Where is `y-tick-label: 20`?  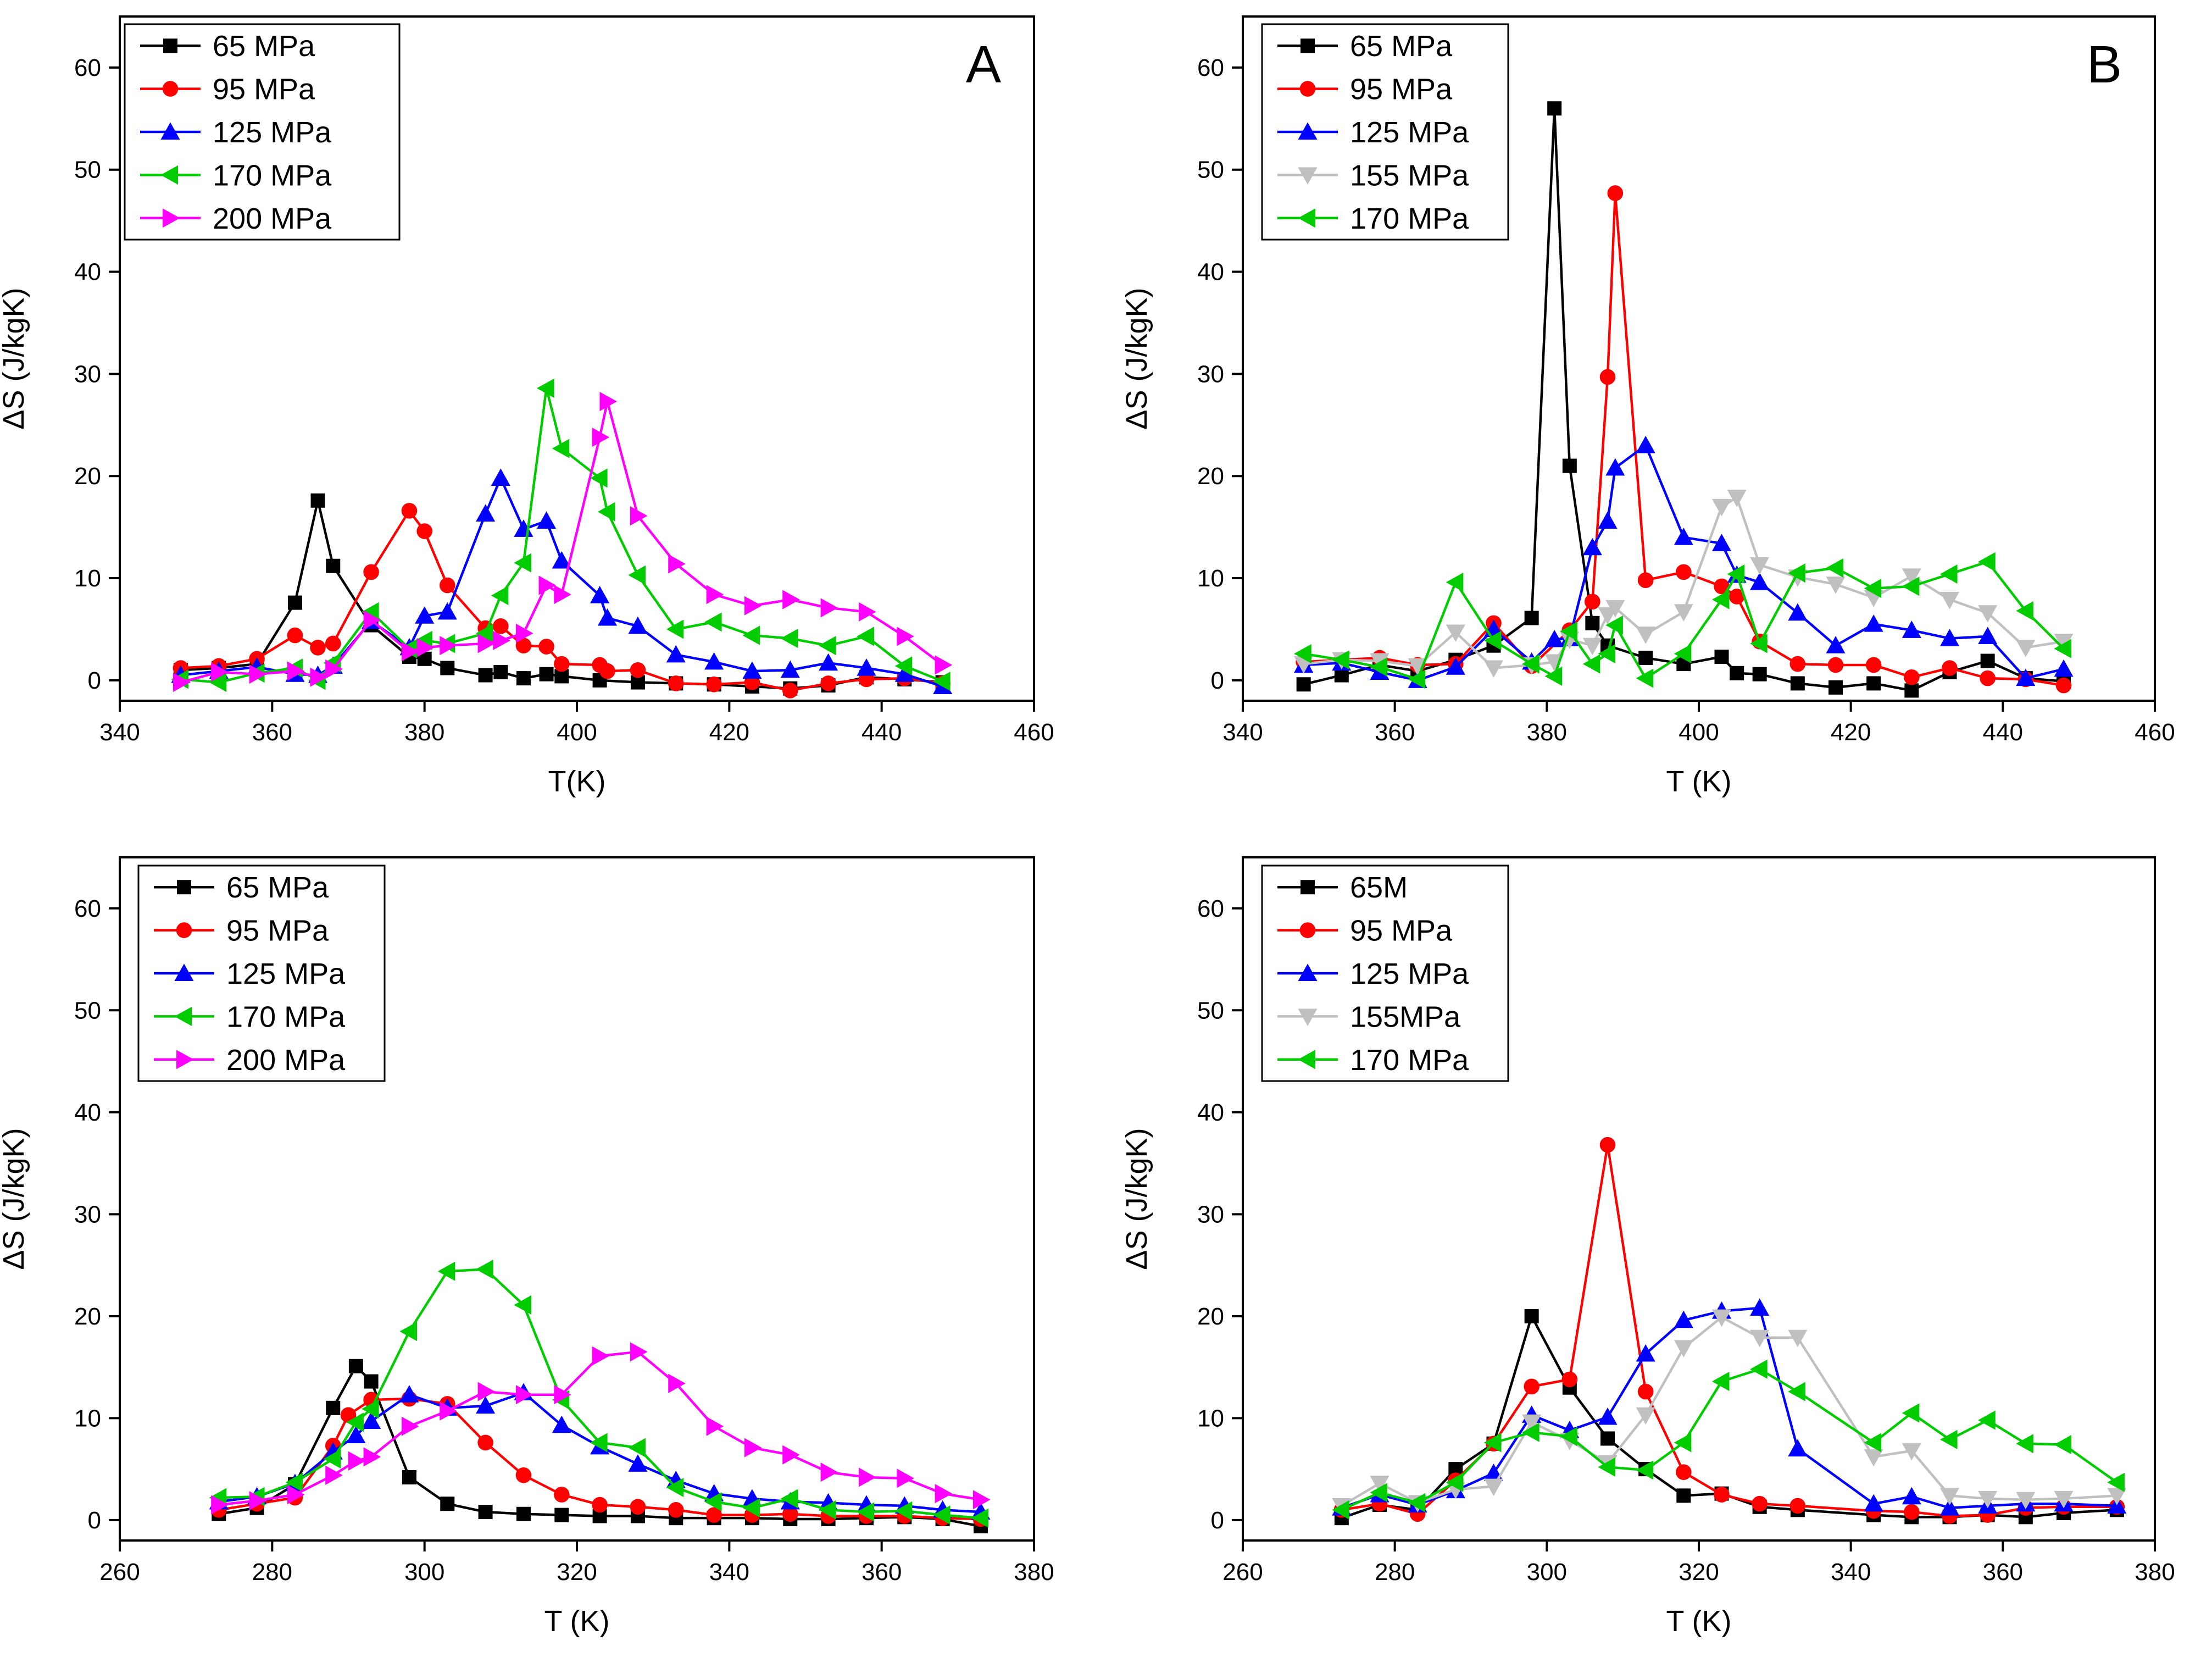 y-tick-label: 20 is located at coordinates (87, 476).